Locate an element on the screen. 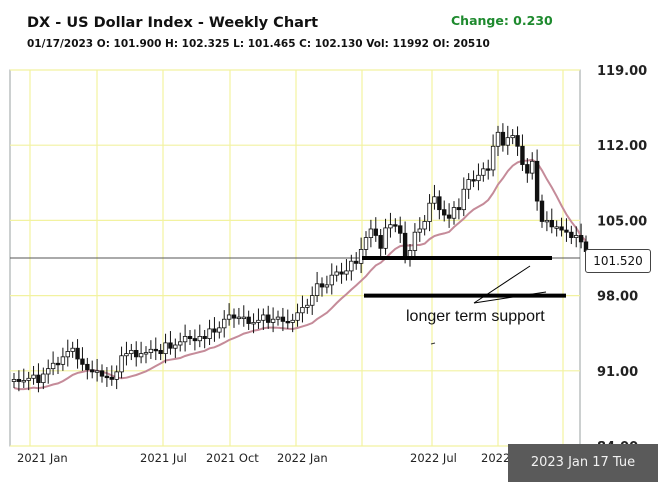 This screenshot has height=482, width=662. x-tick-label: 2022 Jan is located at coordinates (302, 458).